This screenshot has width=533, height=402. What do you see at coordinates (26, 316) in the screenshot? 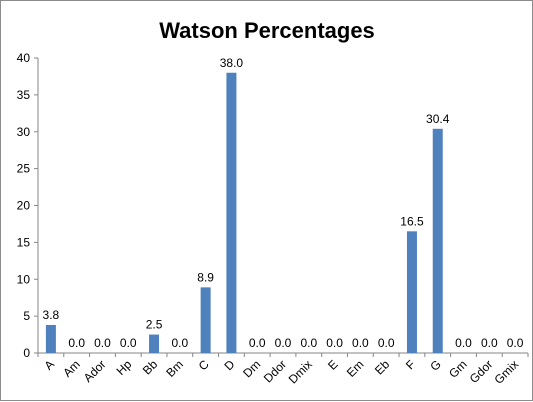
I see `y-tick-label: 5` at bounding box center [26, 316].